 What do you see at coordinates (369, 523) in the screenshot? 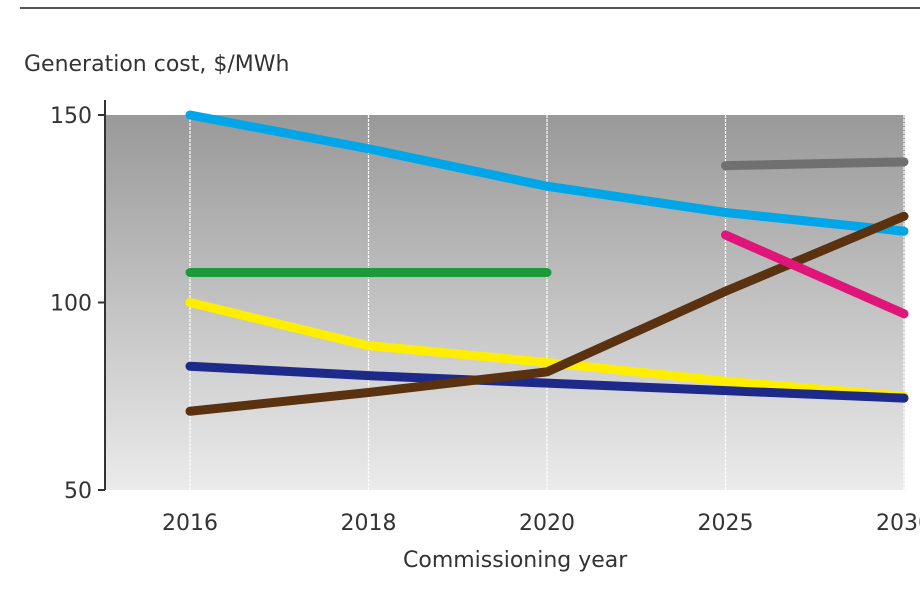
I see `x-tick-label: 2018` at bounding box center [369, 523].